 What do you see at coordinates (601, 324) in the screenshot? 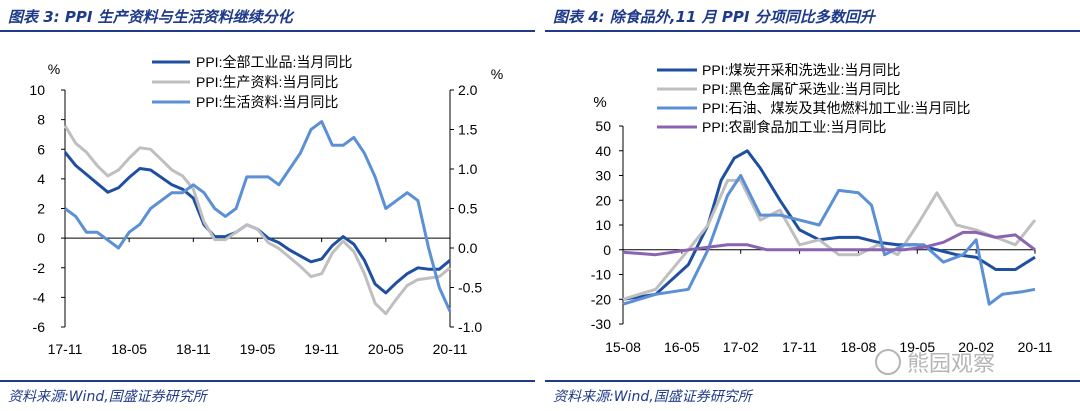
I see `y-tick-label: -30` at bounding box center [601, 324].